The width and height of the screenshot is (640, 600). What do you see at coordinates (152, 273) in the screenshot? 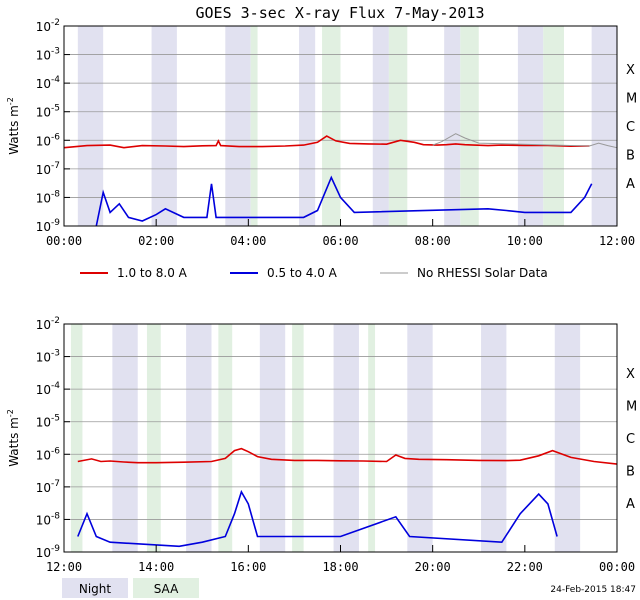
I see `legend-label-long-channel: 1.0 to 8.0 A` at bounding box center [152, 273].